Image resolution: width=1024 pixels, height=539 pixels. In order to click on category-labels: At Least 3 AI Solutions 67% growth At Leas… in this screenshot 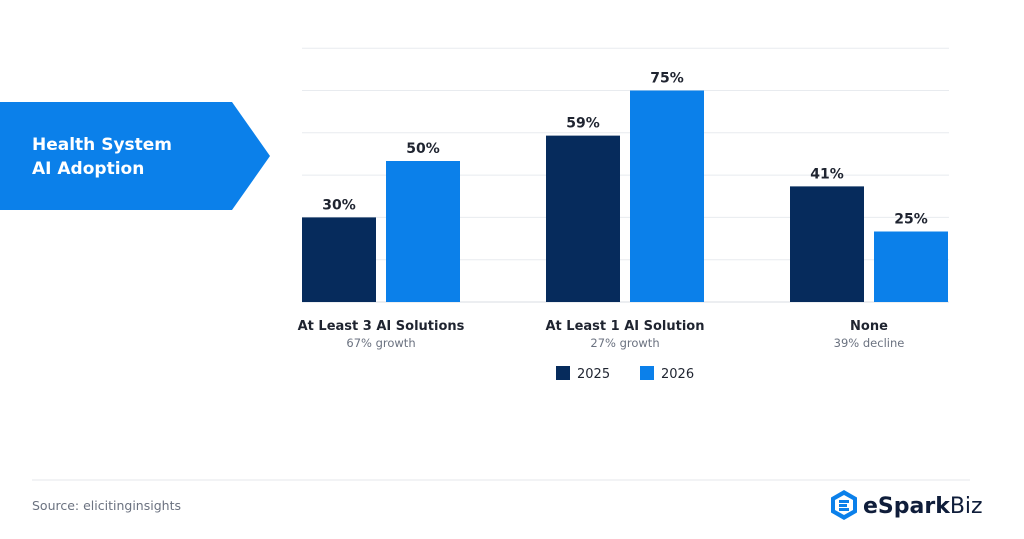, I will do `click(601, 334)`.